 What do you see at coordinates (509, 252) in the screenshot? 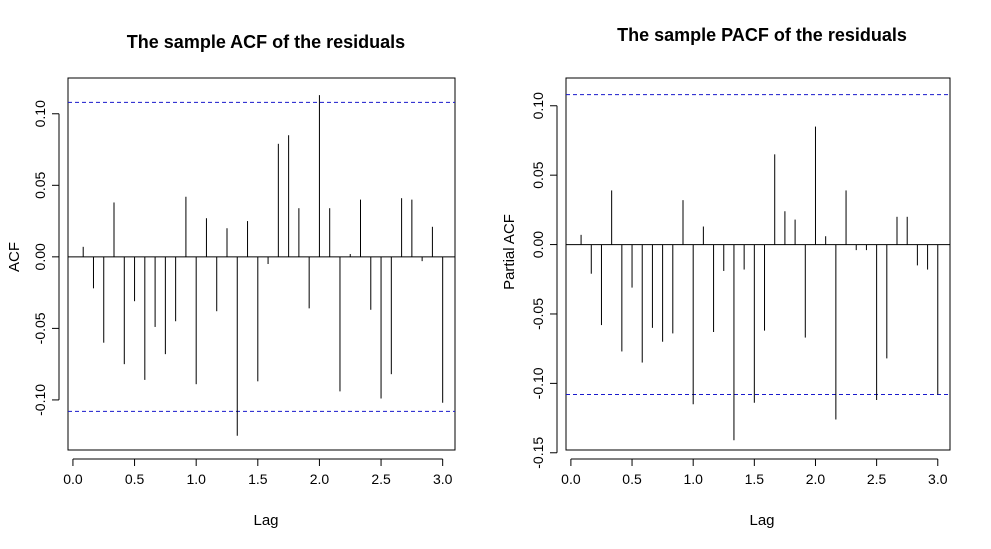
I see `pacf-y-axis-label: Partial ACF` at bounding box center [509, 252].